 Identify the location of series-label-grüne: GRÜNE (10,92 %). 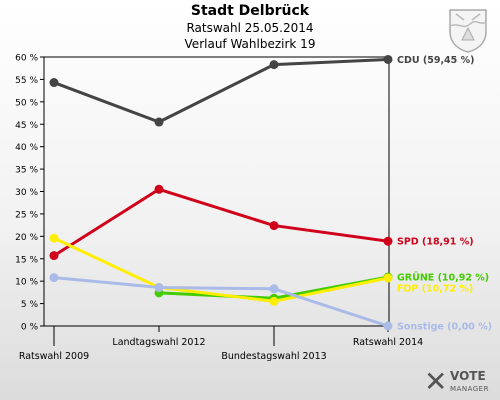
(443, 278).